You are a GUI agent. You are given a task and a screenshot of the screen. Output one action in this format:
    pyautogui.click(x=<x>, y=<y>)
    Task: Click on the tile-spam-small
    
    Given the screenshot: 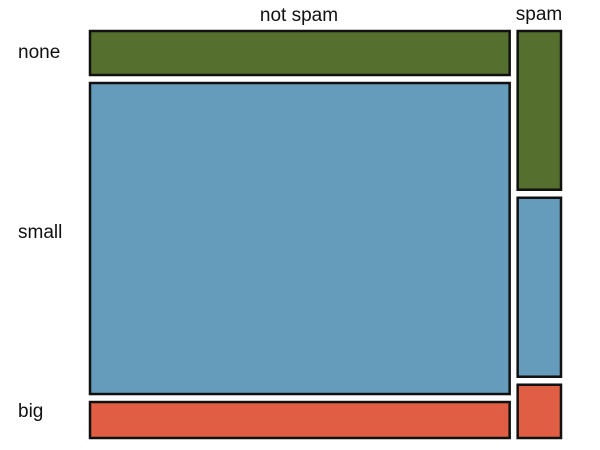 What is the action you would take?
    pyautogui.click(x=539, y=287)
    